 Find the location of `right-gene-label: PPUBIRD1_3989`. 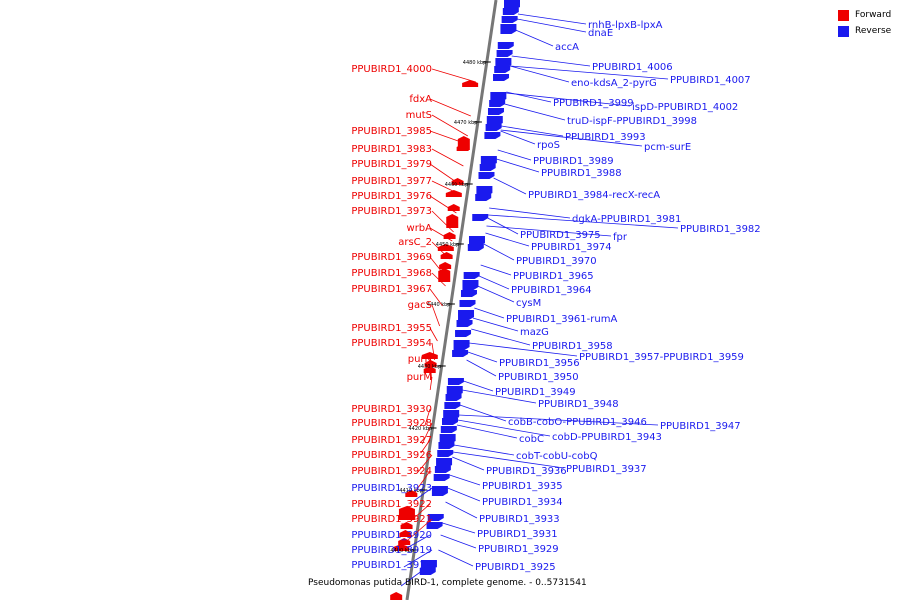

right-gene-label: PPUBIRD1_3989 is located at coordinates (573, 161).